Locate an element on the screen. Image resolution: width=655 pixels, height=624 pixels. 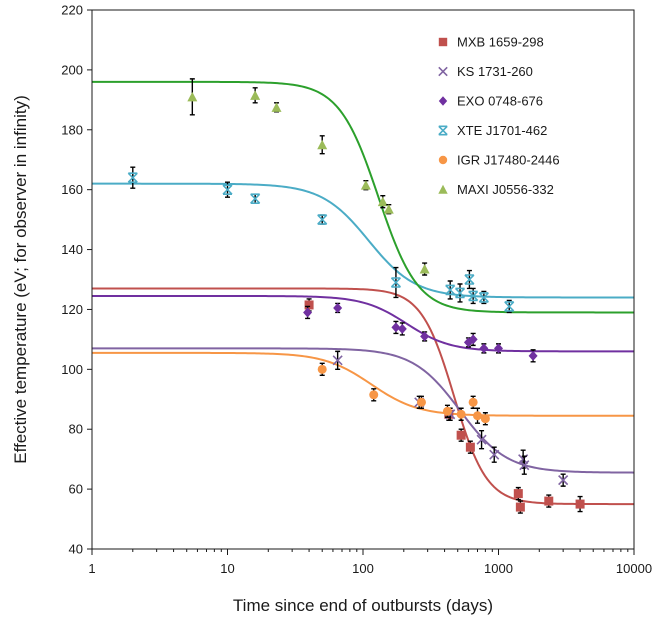
legend-entry-3: EXO 0748-676 is located at coordinates (500, 101).